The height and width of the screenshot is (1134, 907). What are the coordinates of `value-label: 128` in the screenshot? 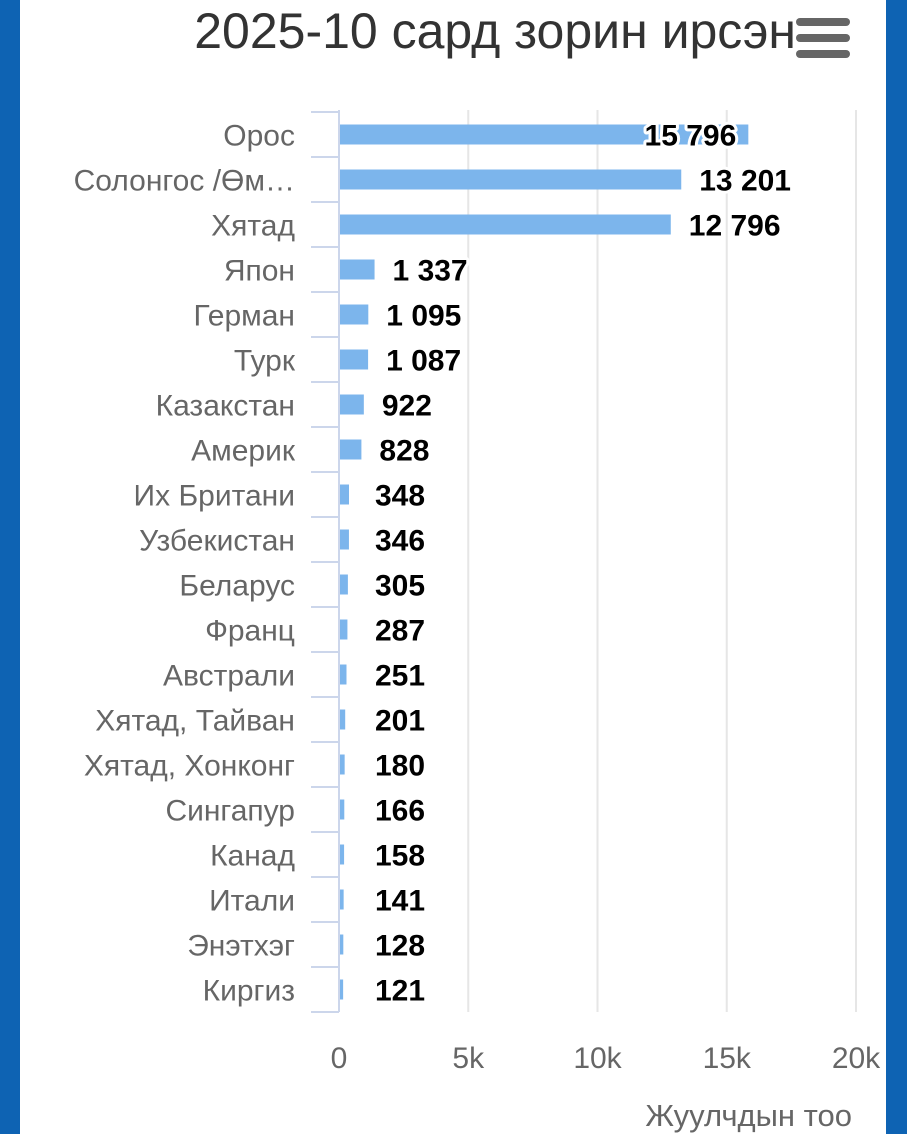 It's located at (400, 946).